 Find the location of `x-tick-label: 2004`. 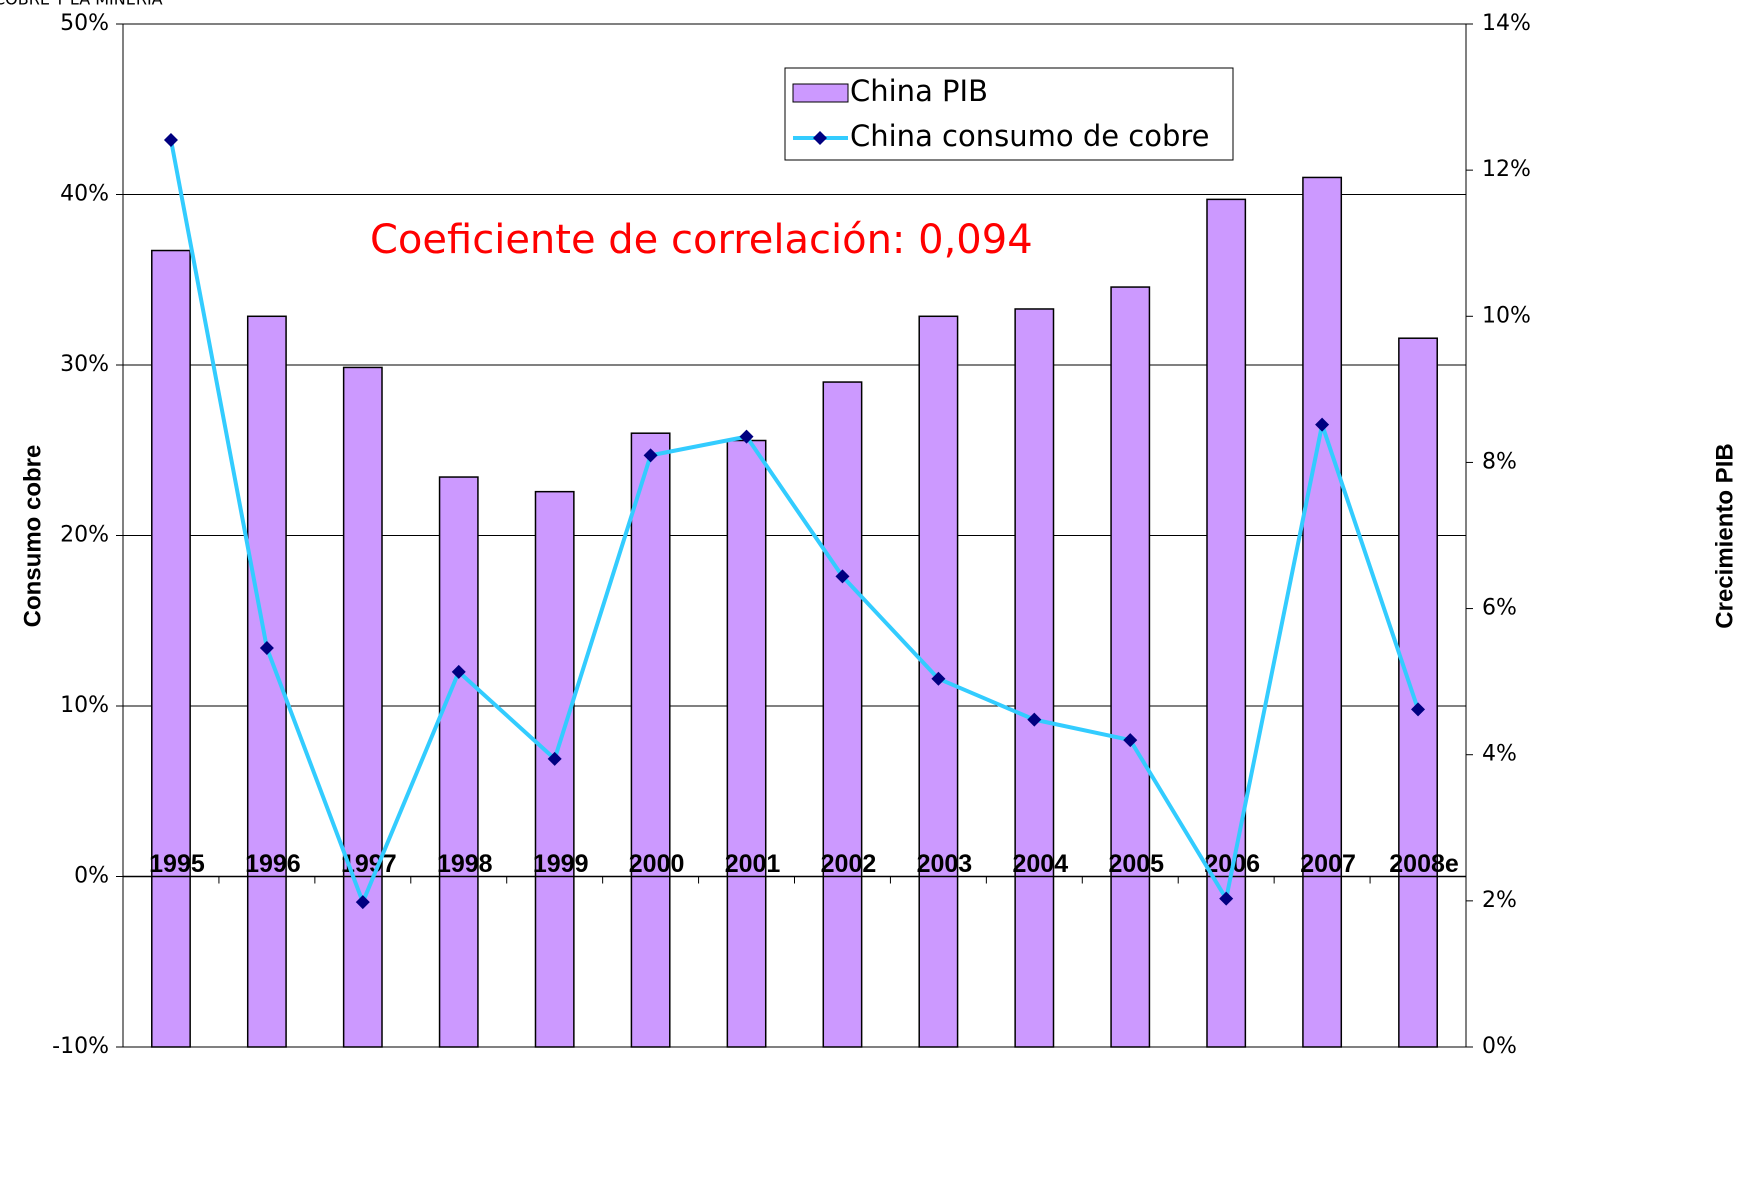

x-tick-label: 2004 is located at coordinates (1041, 864).